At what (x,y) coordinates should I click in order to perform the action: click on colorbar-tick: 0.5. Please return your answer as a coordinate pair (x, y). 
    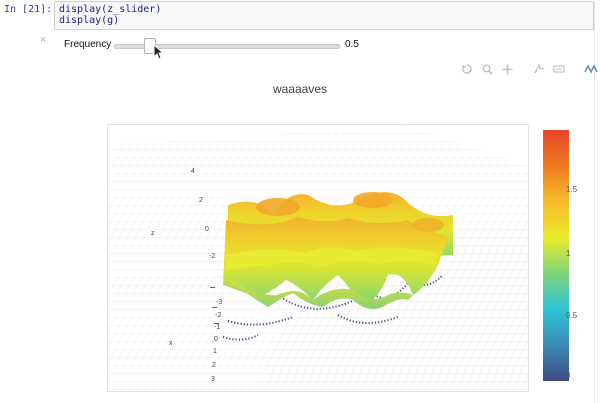
    Looking at the image, I should click on (572, 315).